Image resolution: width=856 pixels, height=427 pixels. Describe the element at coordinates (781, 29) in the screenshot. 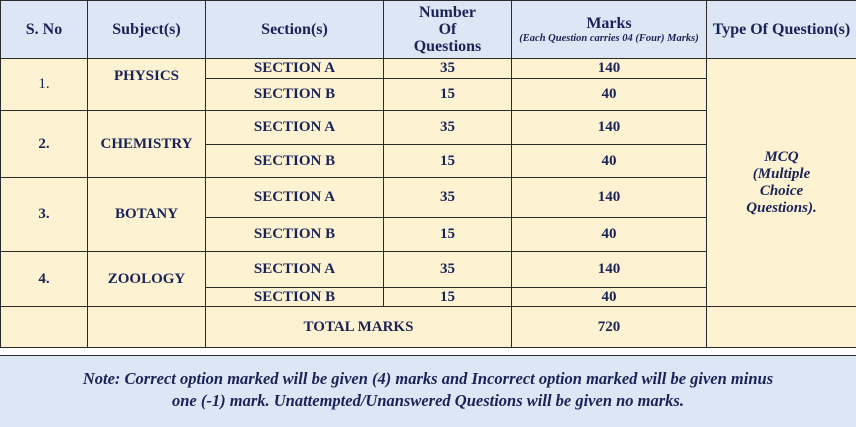

I see `header-type: Type Of Question(s)` at that location.